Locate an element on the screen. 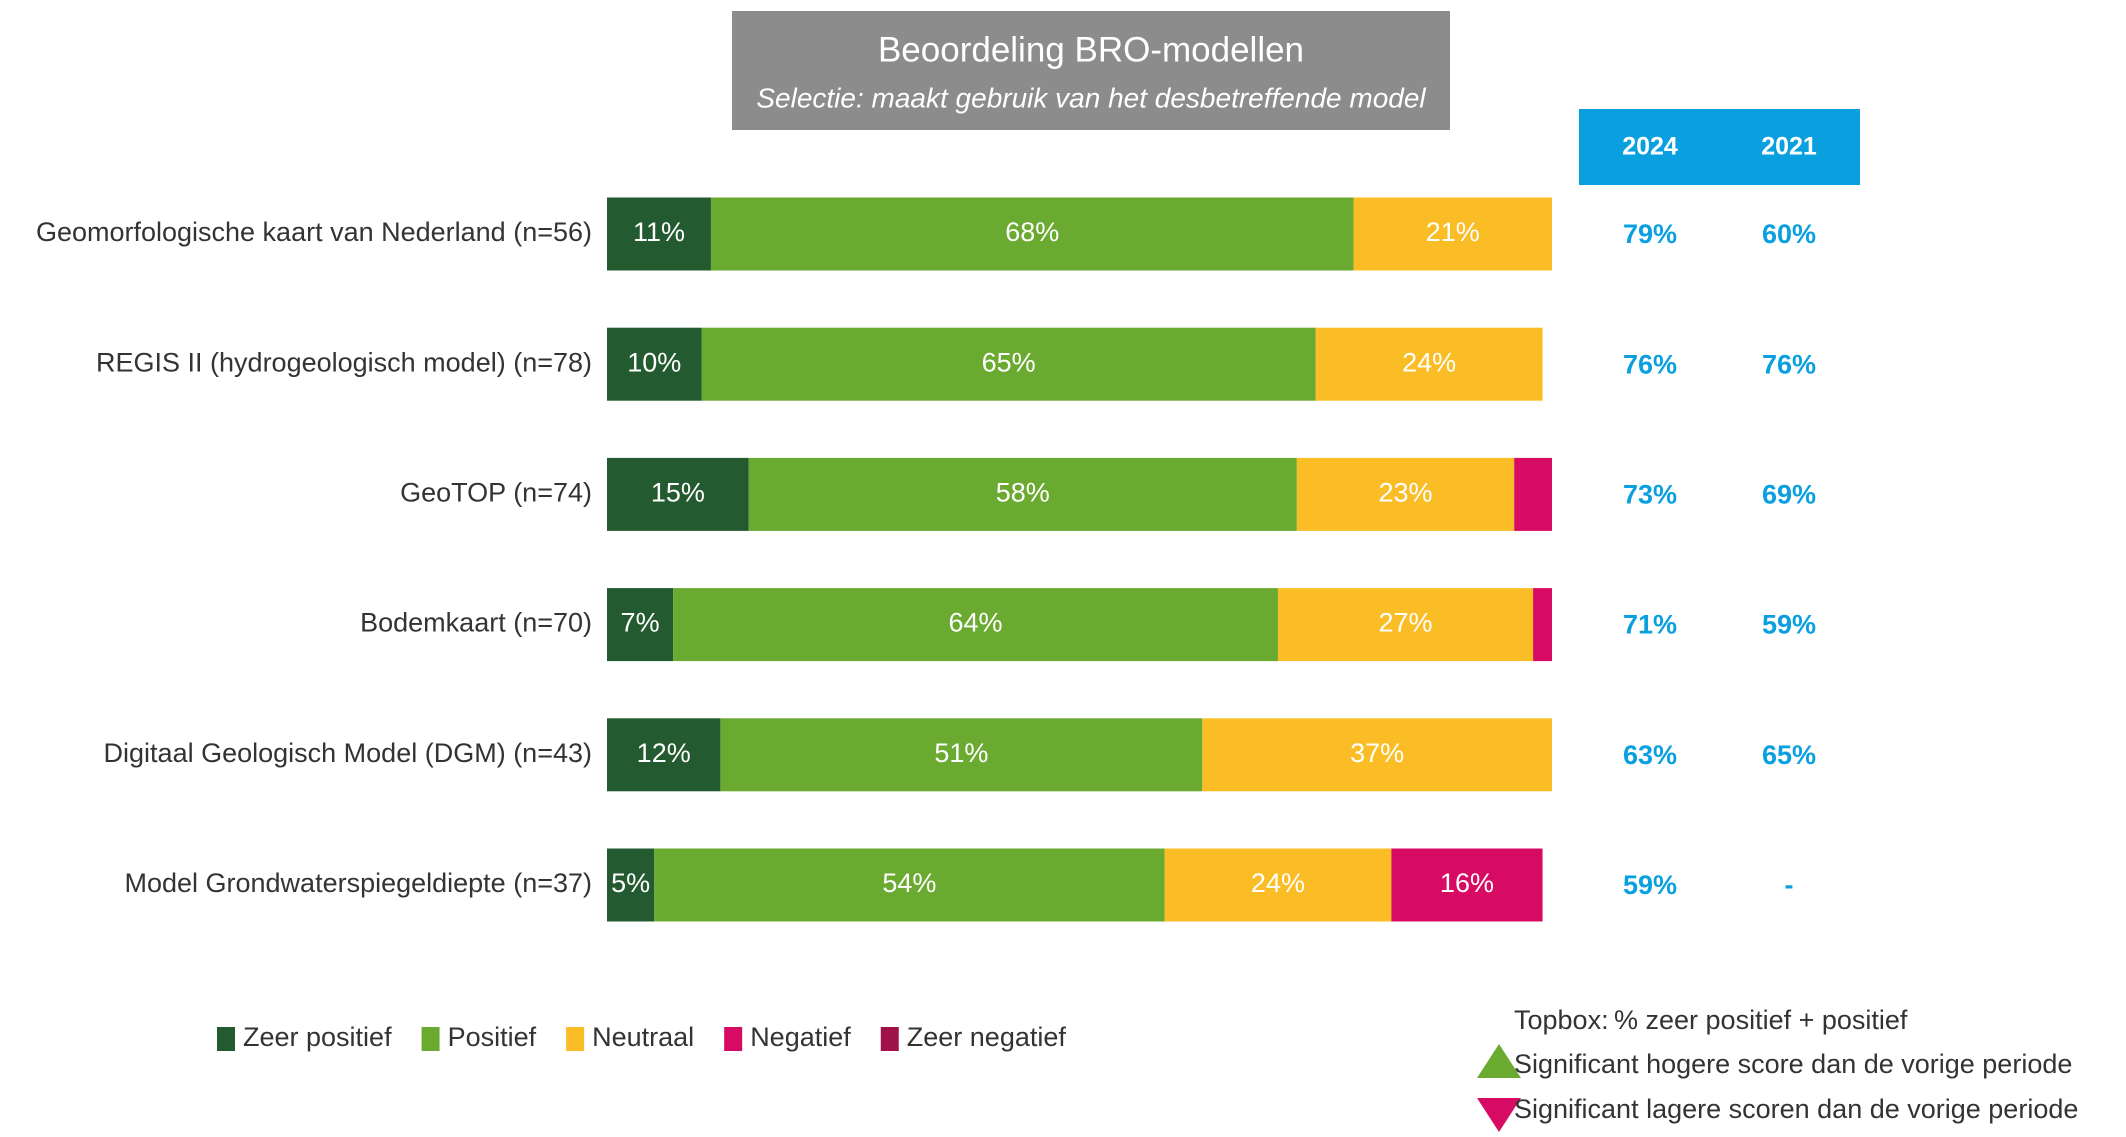 This screenshot has width=2126, height=1137. data-label: 10% is located at coordinates (654, 362).